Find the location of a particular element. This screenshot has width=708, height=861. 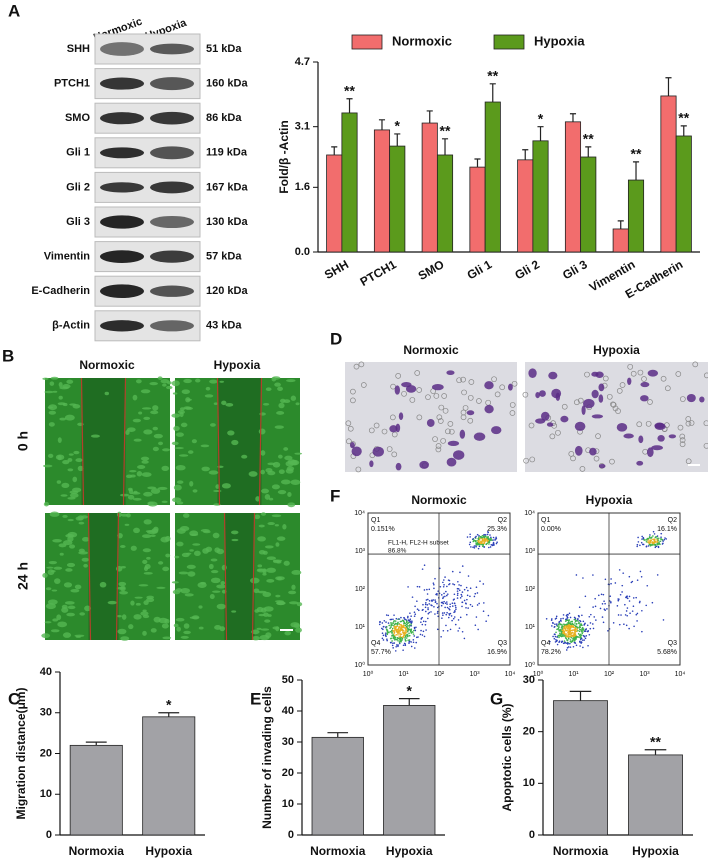

y-tick-label: 20 is located at coordinates (529, 732).